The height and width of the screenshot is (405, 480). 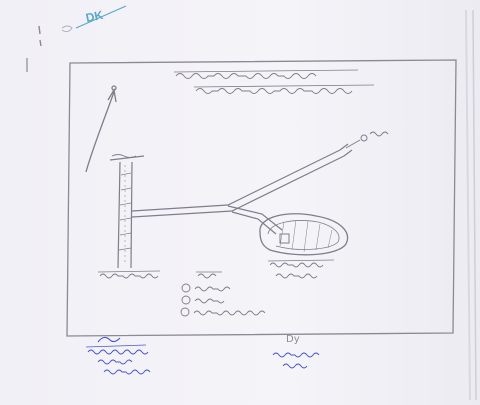 What do you see at coordinates (255, 220) in the screenshot?
I see `branch-road` at bounding box center [255, 220].